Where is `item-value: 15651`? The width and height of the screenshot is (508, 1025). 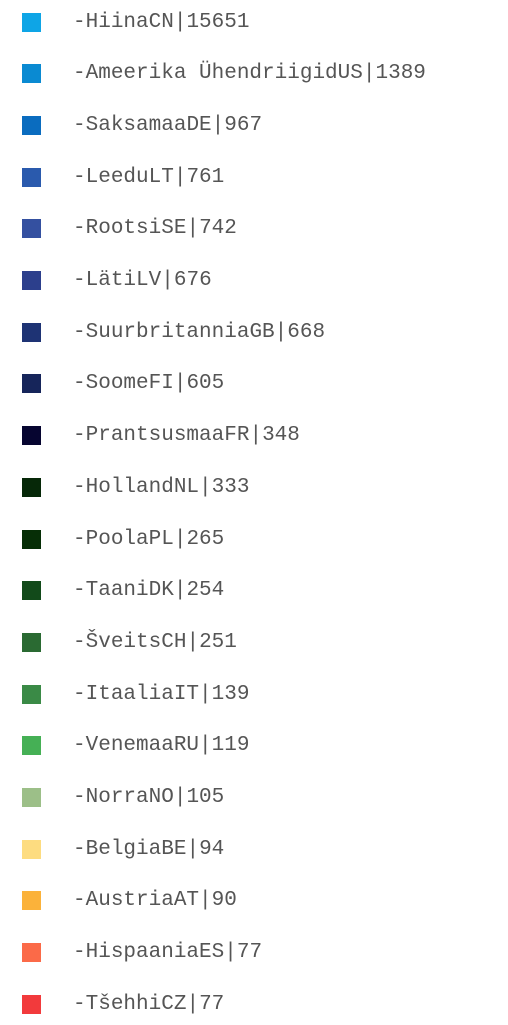
item-value: 15651 is located at coordinates (218, 22).